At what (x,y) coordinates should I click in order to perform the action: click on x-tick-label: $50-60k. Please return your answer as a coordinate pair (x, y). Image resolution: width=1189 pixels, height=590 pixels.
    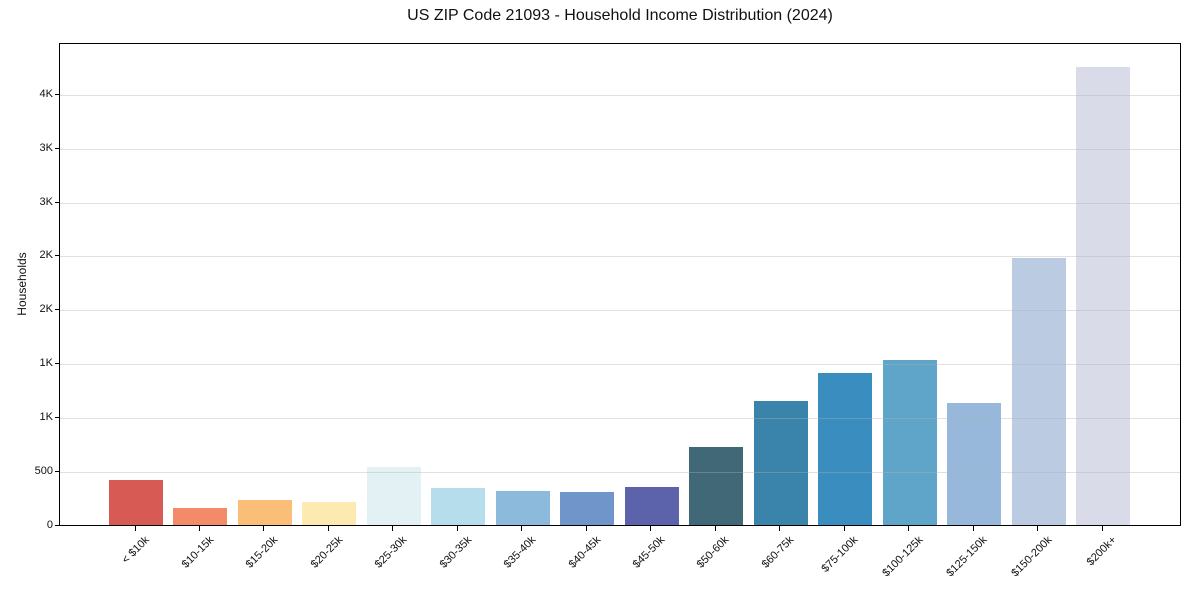
    Looking at the image, I should click on (713, 552).